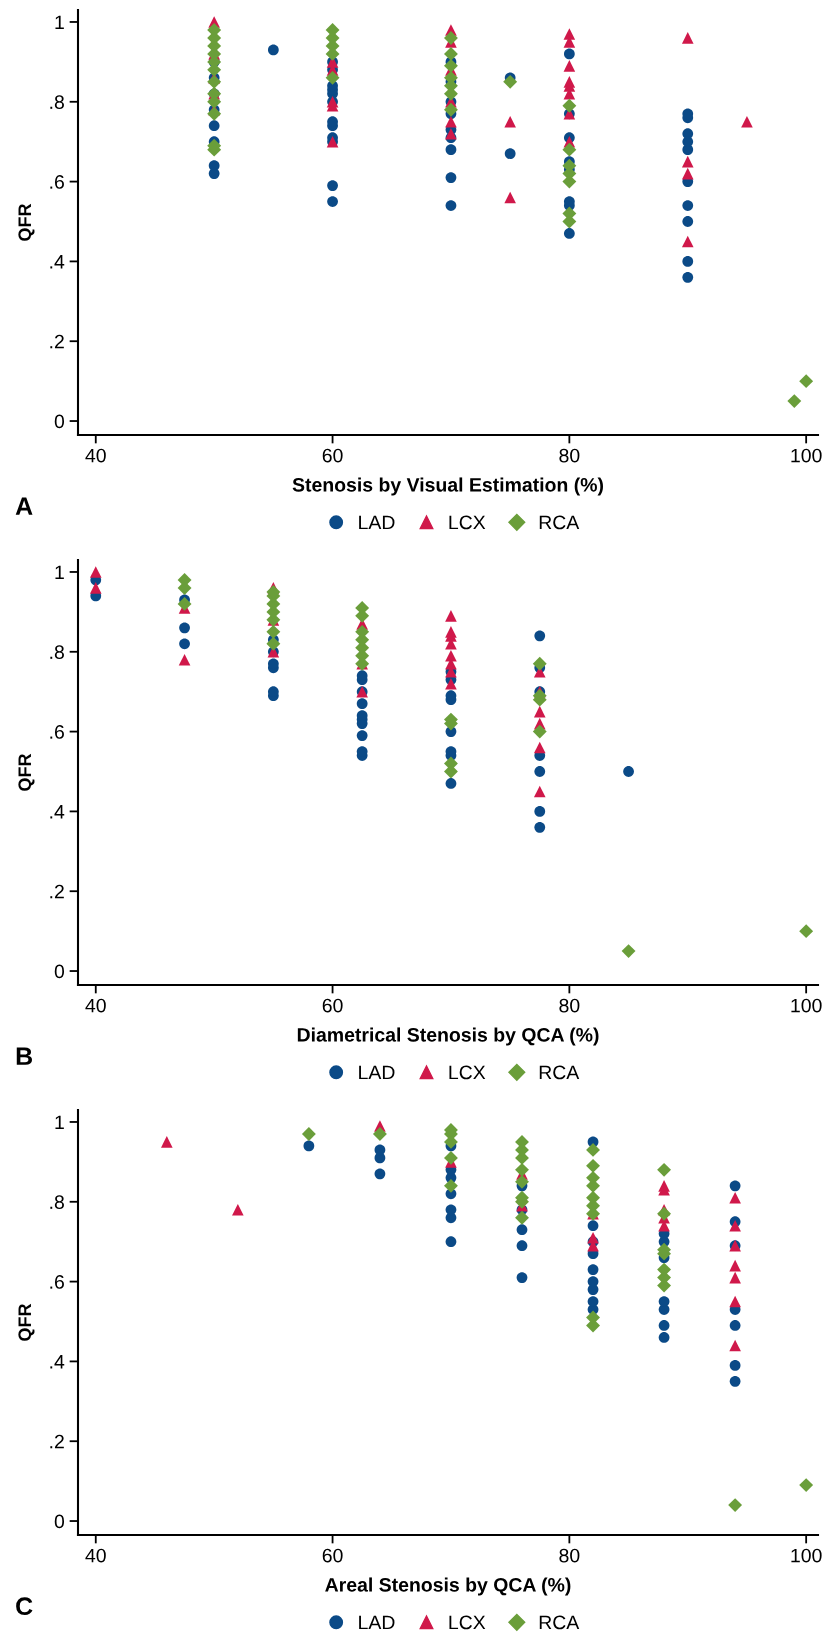 This screenshot has width=824, height=1634. I want to click on x-axis-title: Stenosis by Visual Estimation (%), so click(447, 486).